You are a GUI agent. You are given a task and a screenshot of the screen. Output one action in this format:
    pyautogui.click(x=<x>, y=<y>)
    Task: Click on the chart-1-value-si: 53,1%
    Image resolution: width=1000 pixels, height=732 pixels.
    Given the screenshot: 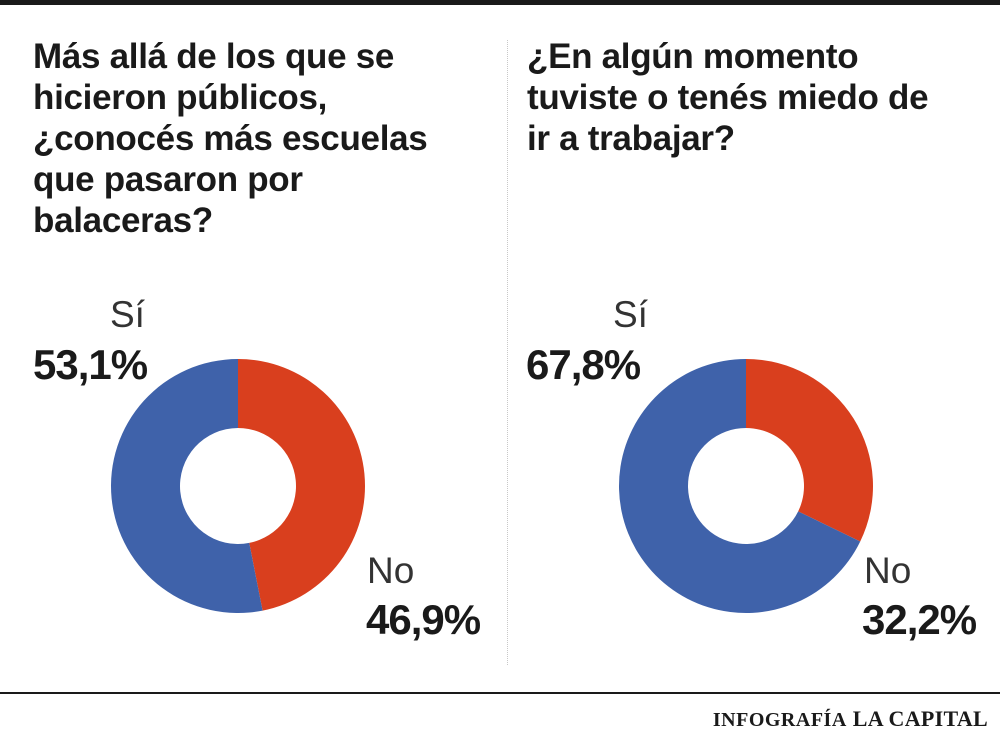 What is the action you would take?
    pyautogui.click(x=90, y=364)
    